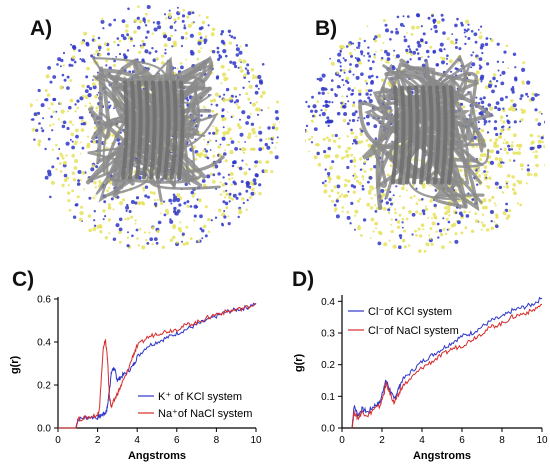  Describe the element at coordinates (44, 386) in the screenshot. I see `y-tick-label: 0.2` at that location.